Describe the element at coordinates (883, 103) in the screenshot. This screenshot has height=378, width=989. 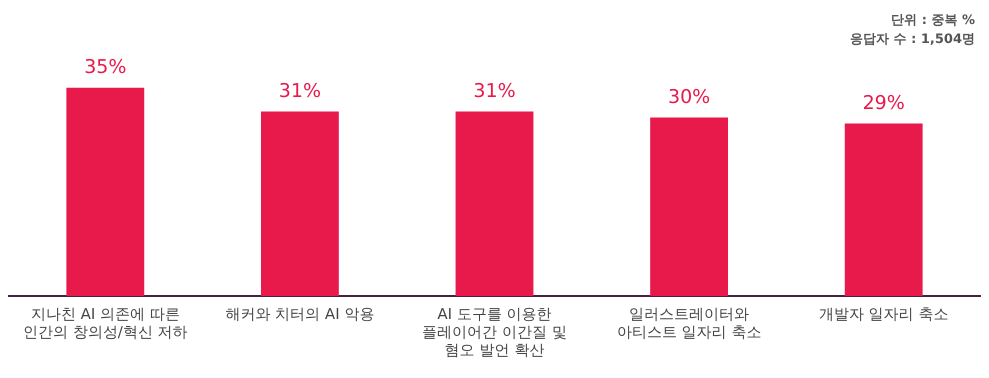
I see `data-label: 29%` at that location.